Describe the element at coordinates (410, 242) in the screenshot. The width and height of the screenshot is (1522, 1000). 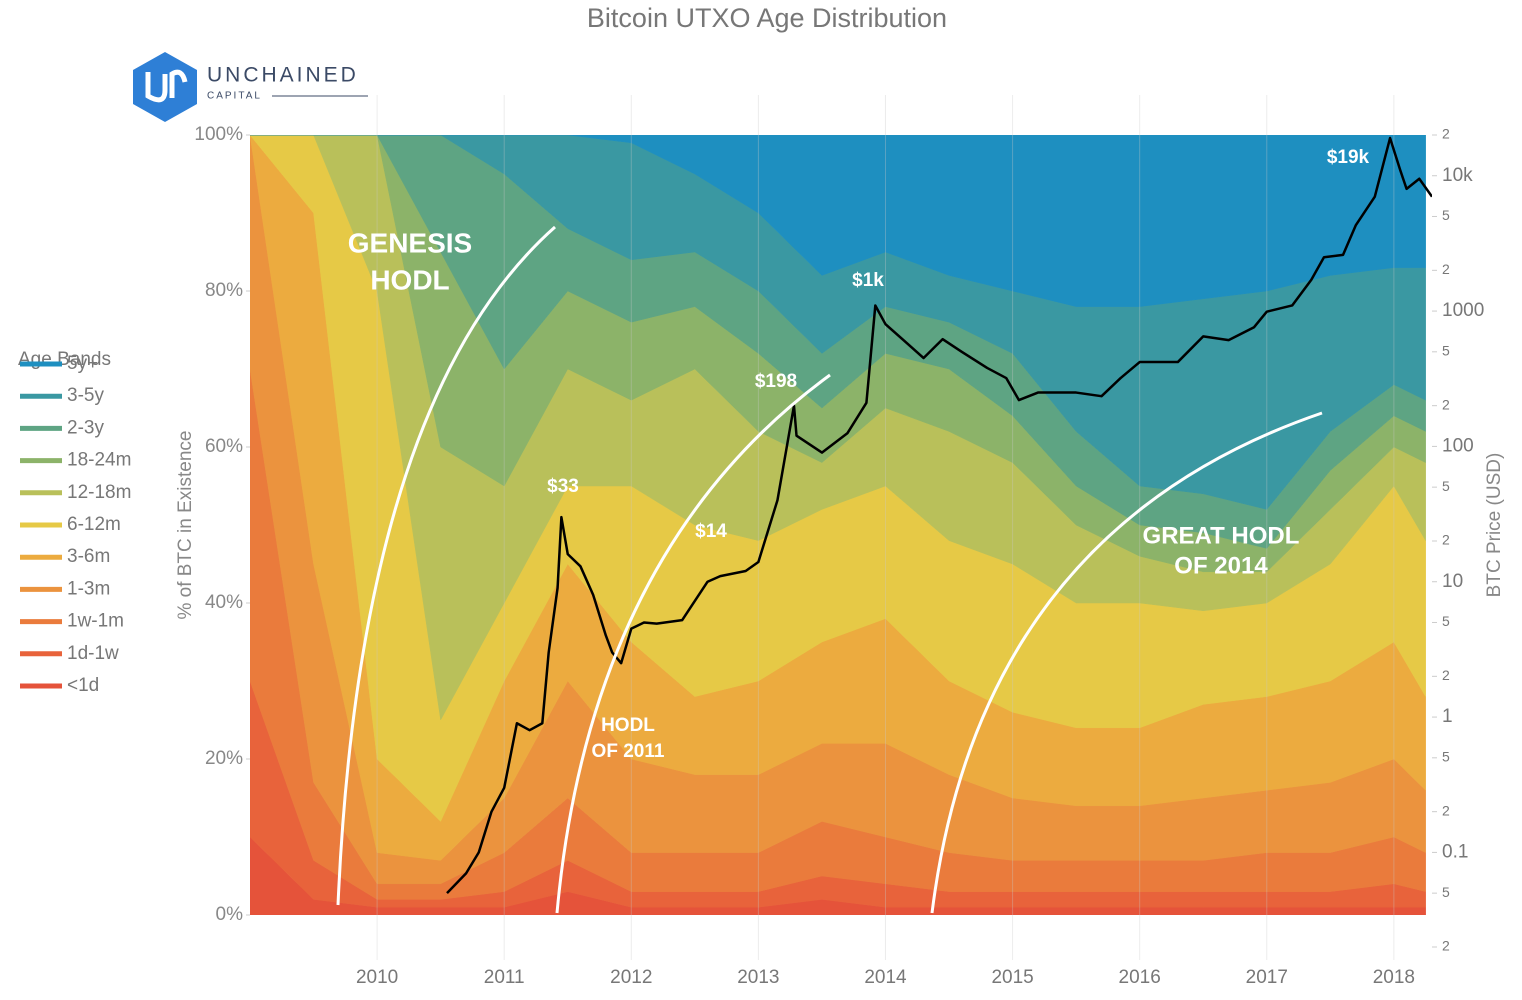
I see `annotation: GENESIS` at that location.